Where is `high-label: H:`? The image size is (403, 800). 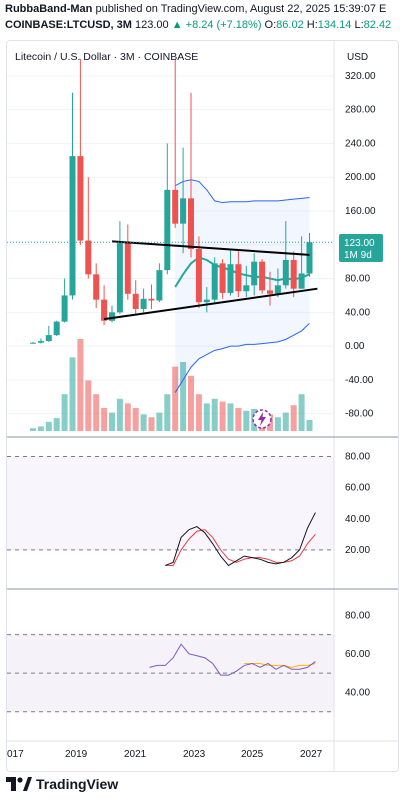
high-label: H: is located at coordinates (312, 25).